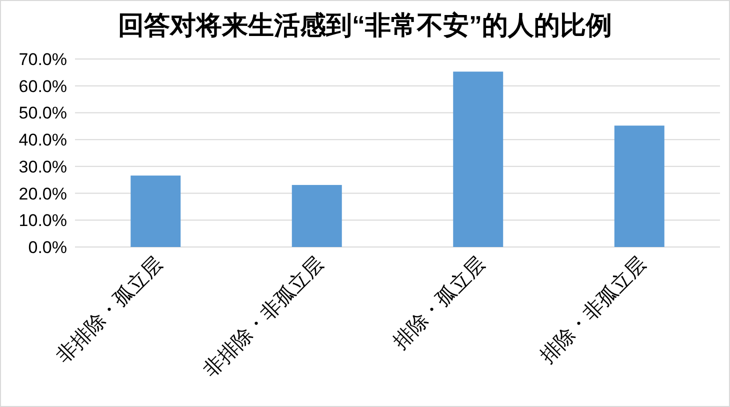 The height and width of the screenshot is (407, 730). What do you see at coordinates (264, 317) in the screenshot?
I see `x-tick-label: 非排除・非孤立层` at bounding box center [264, 317].